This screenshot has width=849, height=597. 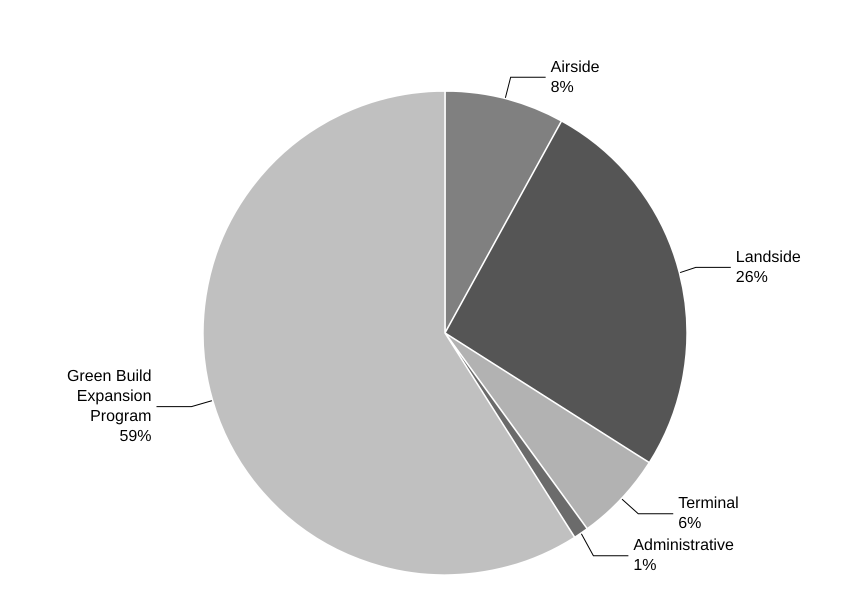 What do you see at coordinates (690, 523) in the screenshot?
I see `data-label: 6%` at bounding box center [690, 523].